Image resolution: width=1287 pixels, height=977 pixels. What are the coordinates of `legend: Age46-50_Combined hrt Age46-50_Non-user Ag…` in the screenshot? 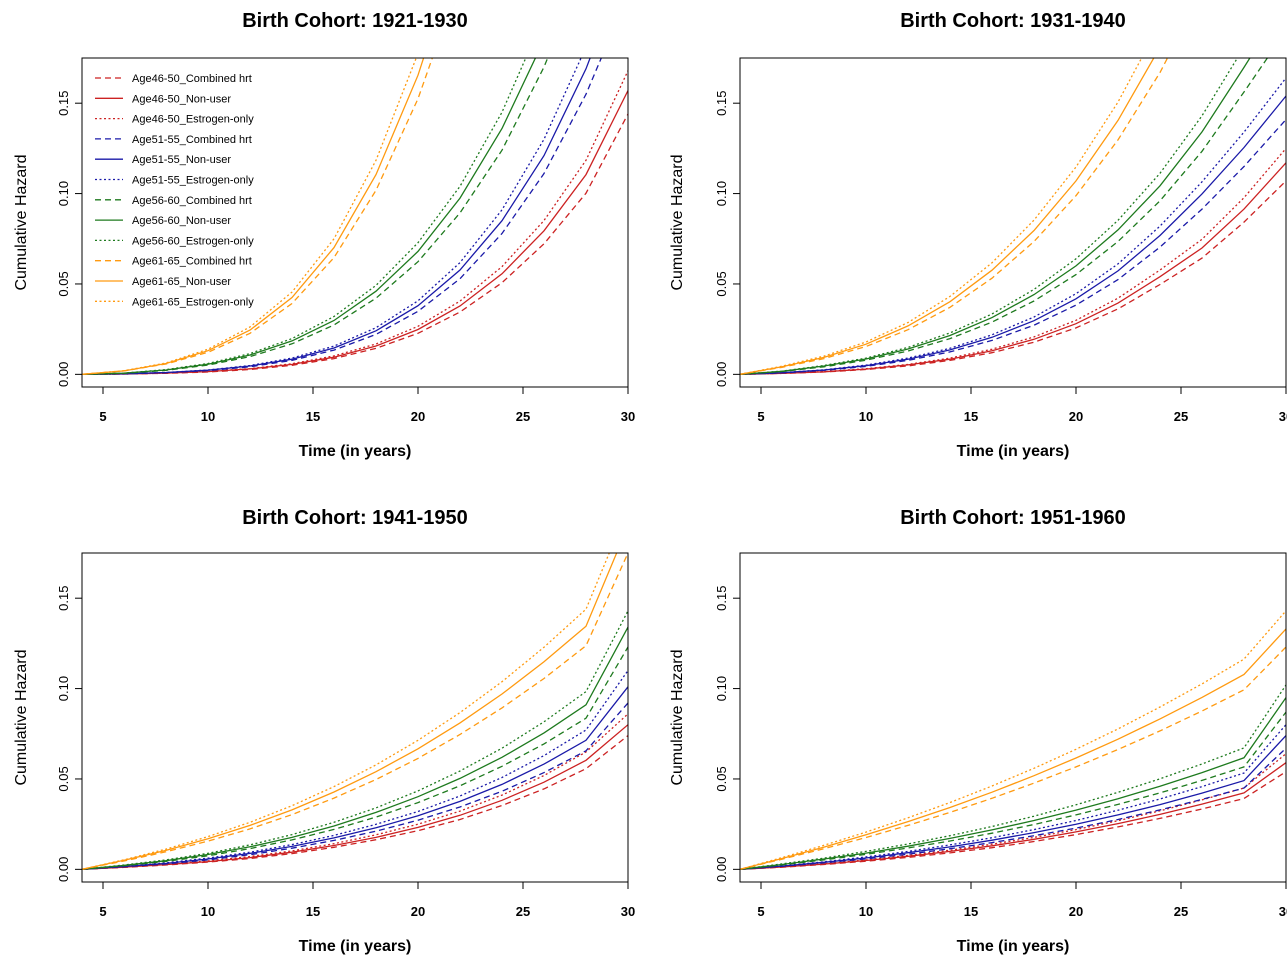 It's located at (174, 190).